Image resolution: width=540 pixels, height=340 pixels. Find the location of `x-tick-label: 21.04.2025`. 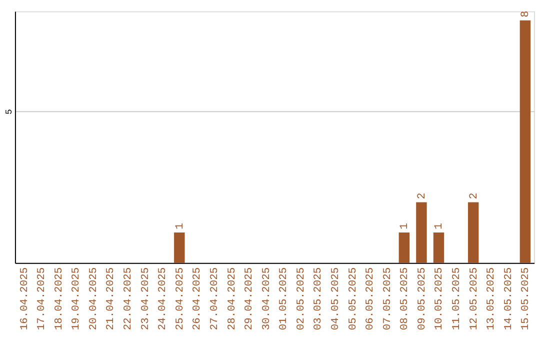

x-tick-label: 21.04.2025 is located at coordinates (111, 298).